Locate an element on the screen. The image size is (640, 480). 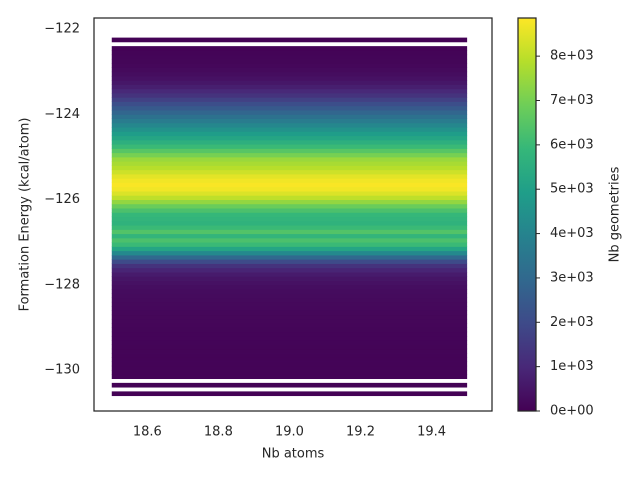
colorbar-tick-label: 2e+03 is located at coordinates (572, 322).